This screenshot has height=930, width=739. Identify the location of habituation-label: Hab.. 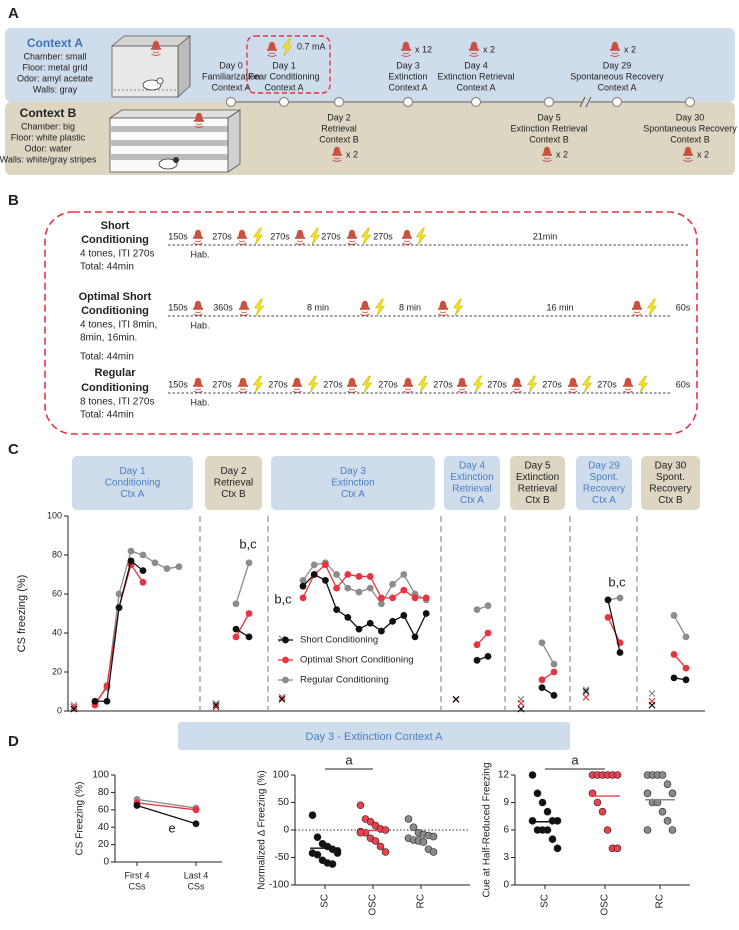
(199, 254).